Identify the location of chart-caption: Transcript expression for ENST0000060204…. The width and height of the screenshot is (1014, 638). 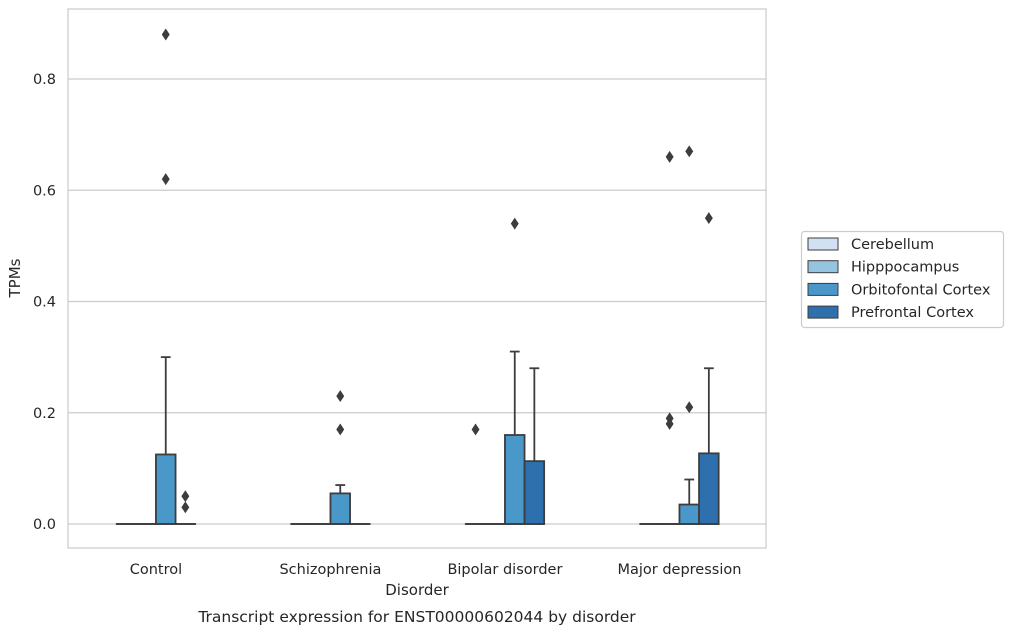
(416, 617).